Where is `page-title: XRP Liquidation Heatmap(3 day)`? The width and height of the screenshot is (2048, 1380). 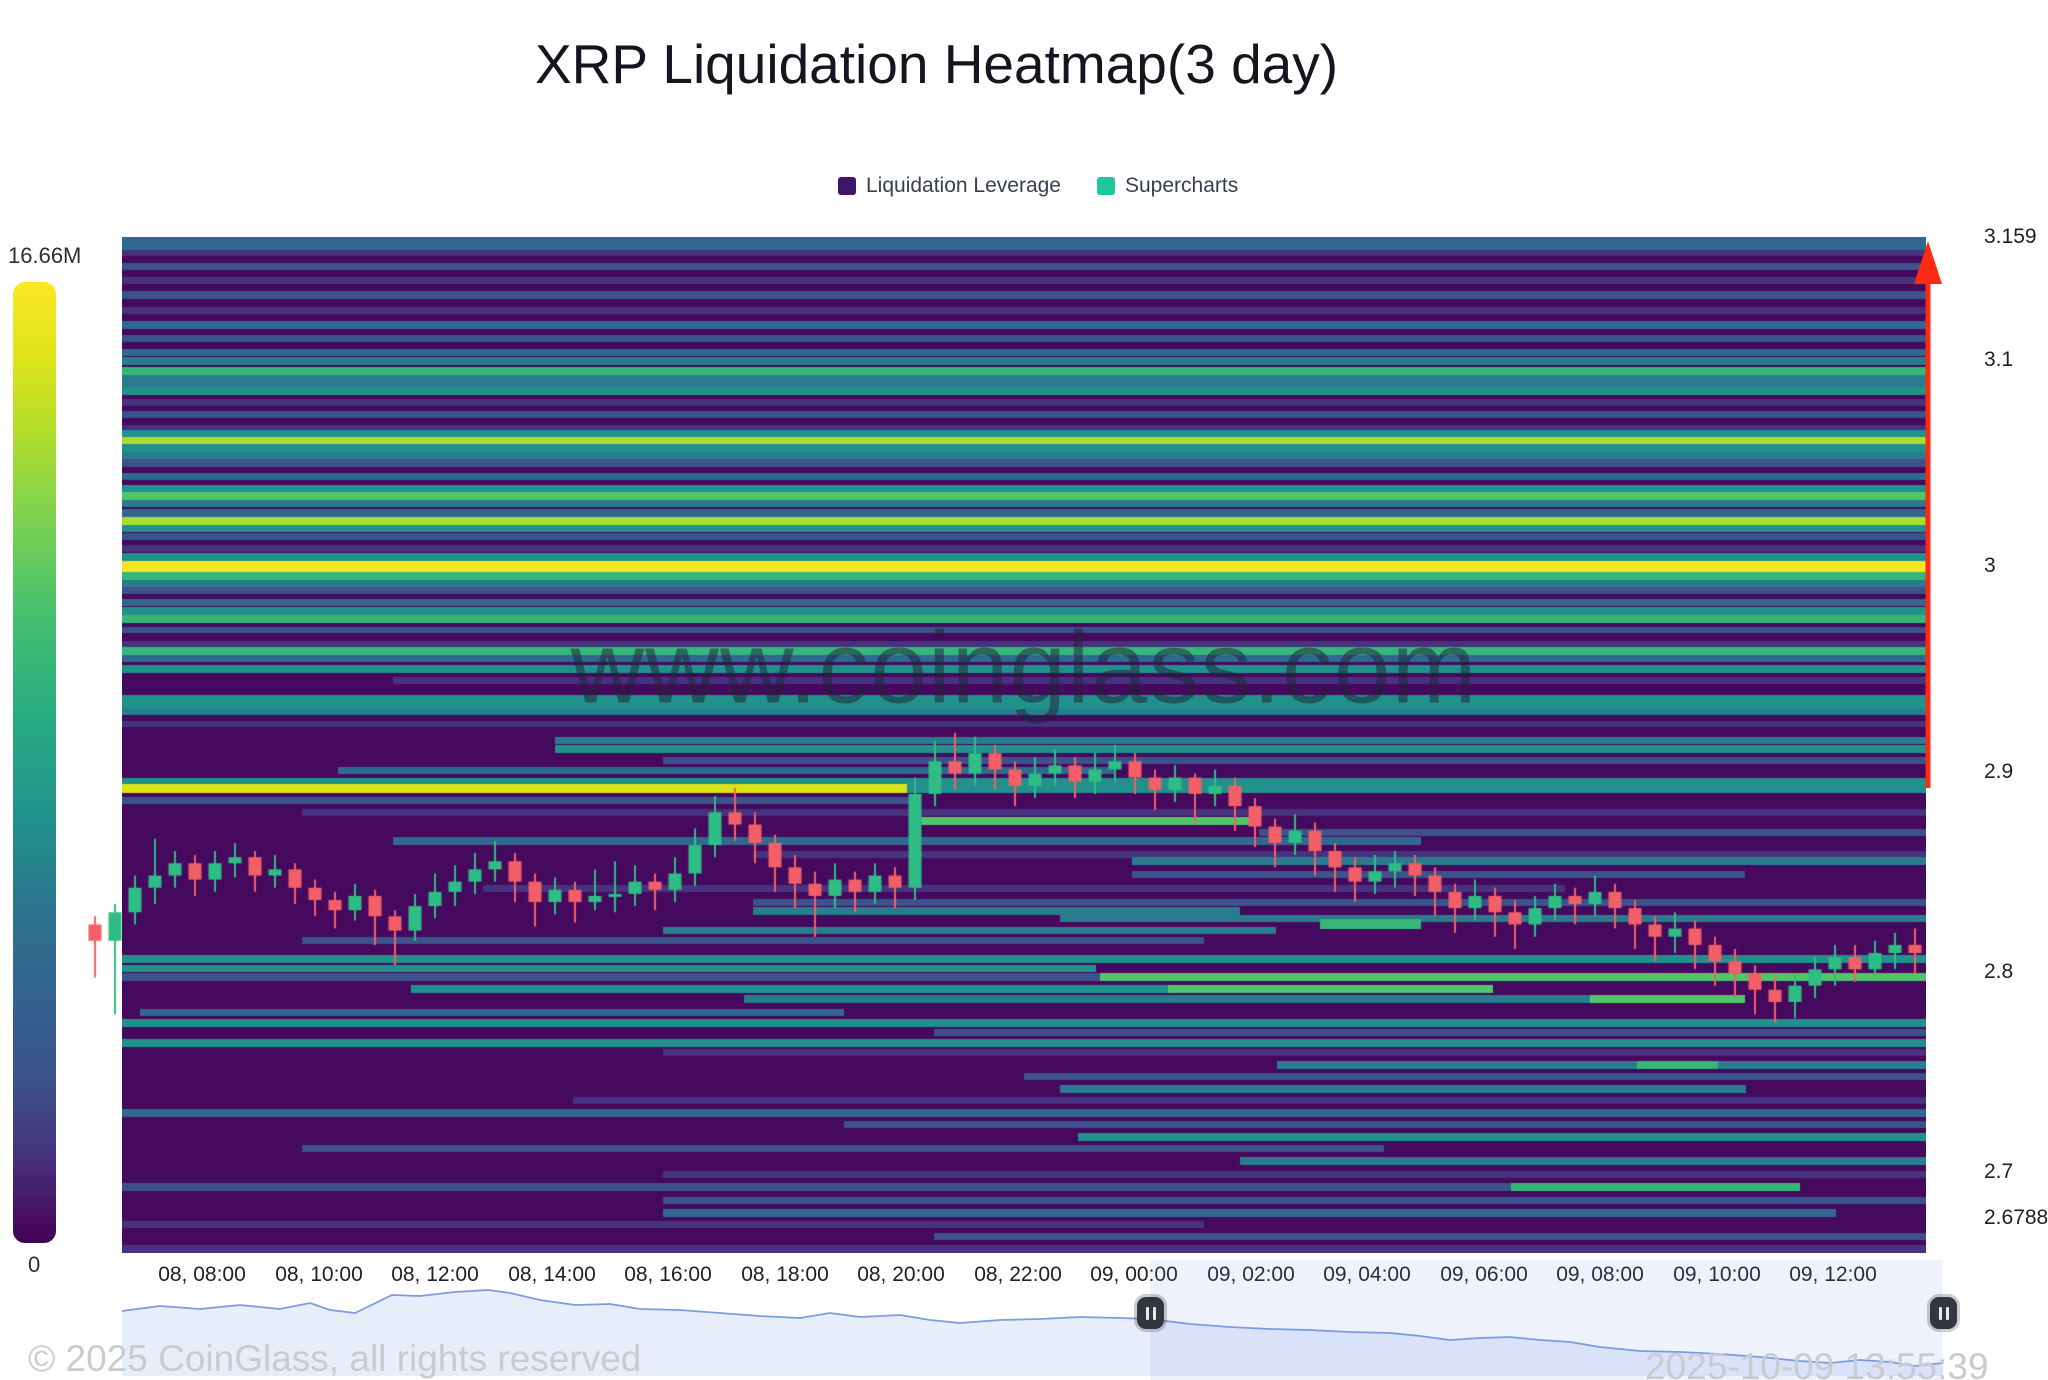
page-title: XRP Liquidation Heatmap(3 day) is located at coordinates (937, 64).